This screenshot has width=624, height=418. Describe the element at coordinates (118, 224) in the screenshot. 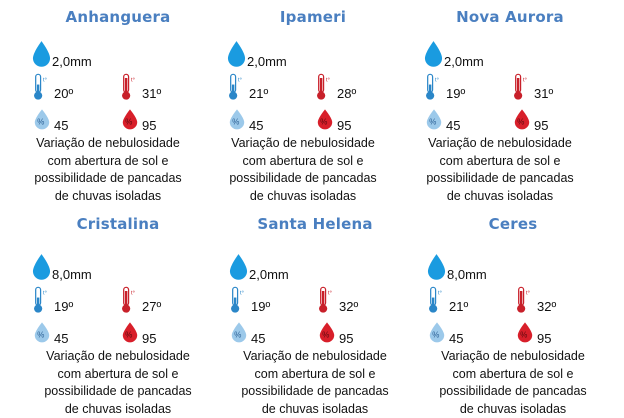

I see `city-name: Cristalina` at that location.